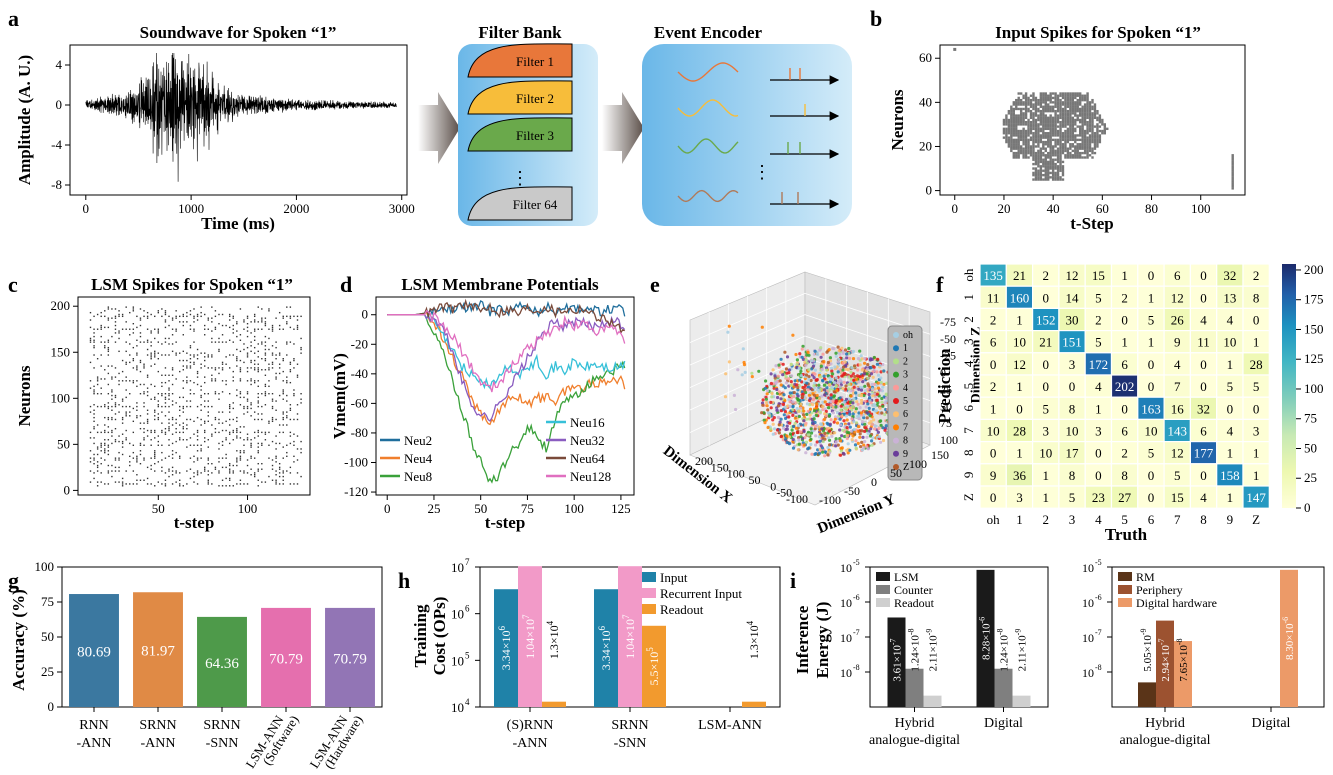 The image size is (1333, 775). Describe the element at coordinates (1046, 275) in the screenshot. I see `matrix-value: 2` at that location.